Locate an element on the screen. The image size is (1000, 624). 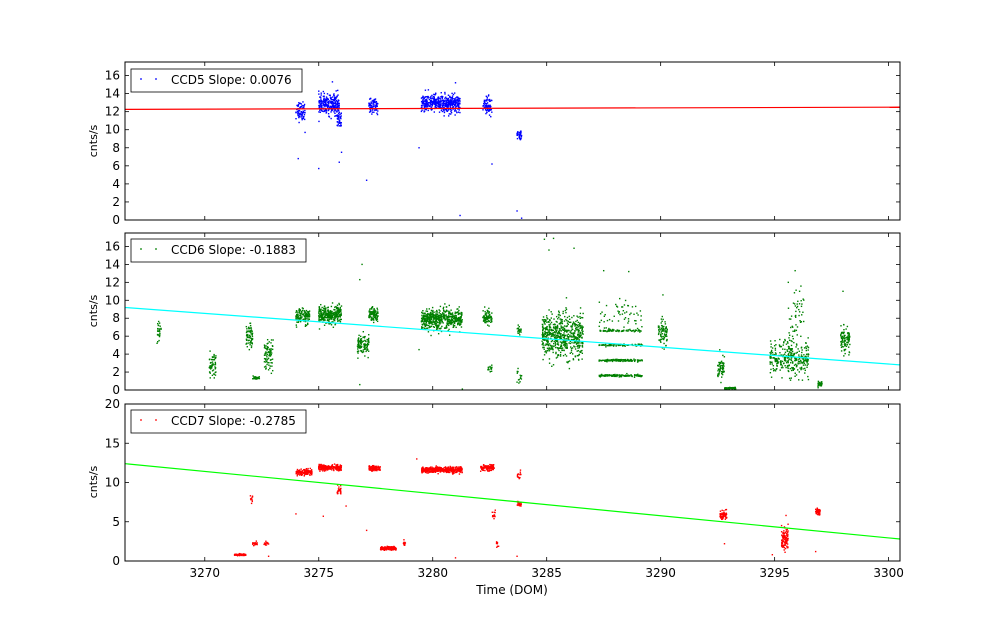
y-tick-label: 4 is located at coordinates (116, 184).